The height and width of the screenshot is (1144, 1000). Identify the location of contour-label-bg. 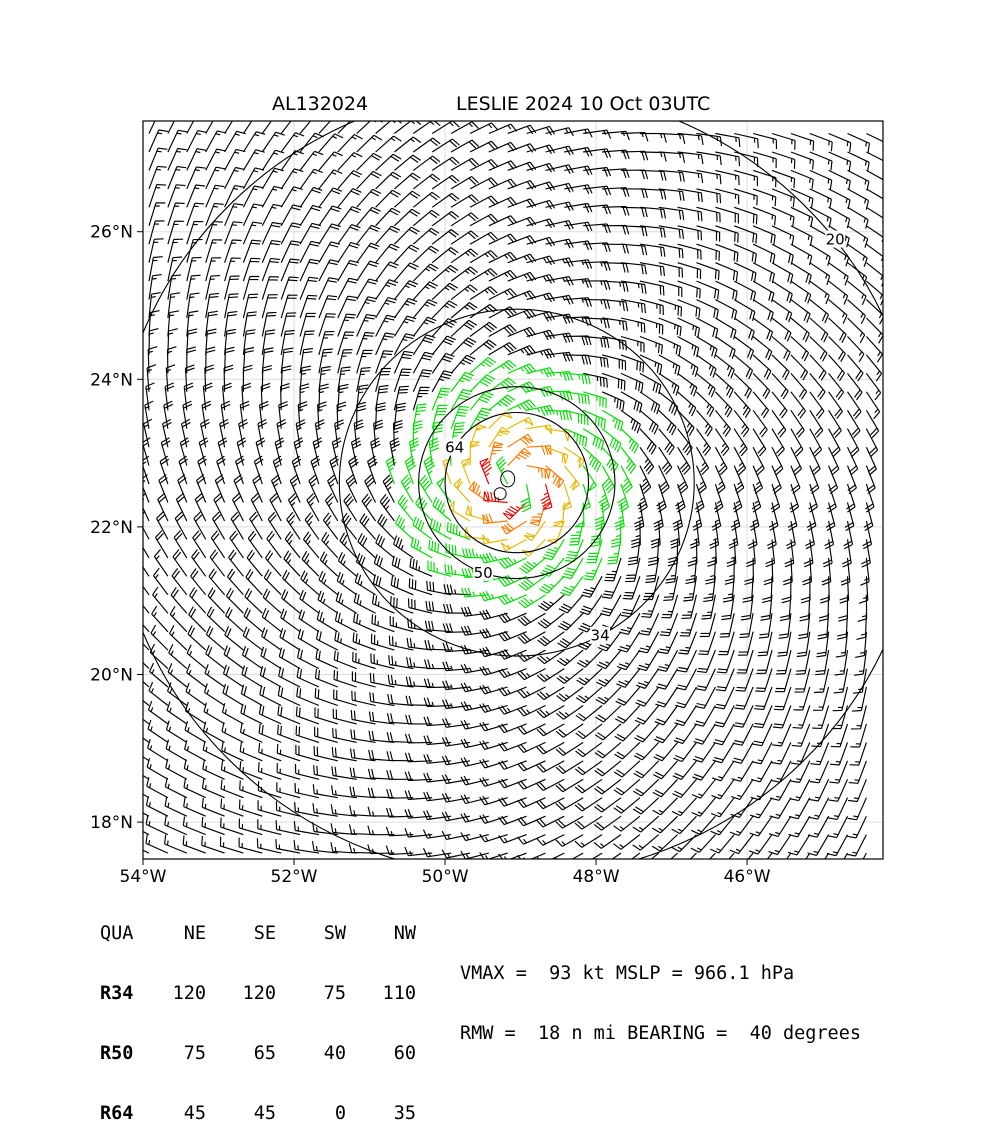
(483, 572).